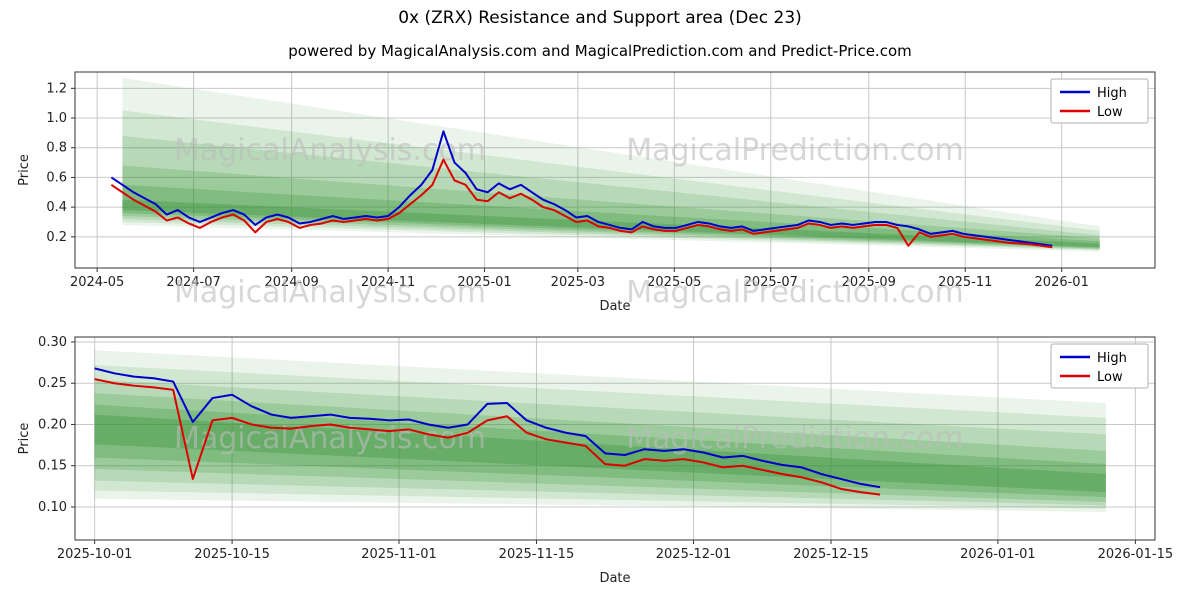 The image size is (1200, 600). Describe the element at coordinates (578, 282) in the screenshot. I see `x-tick-label: 2025-03` at that location.